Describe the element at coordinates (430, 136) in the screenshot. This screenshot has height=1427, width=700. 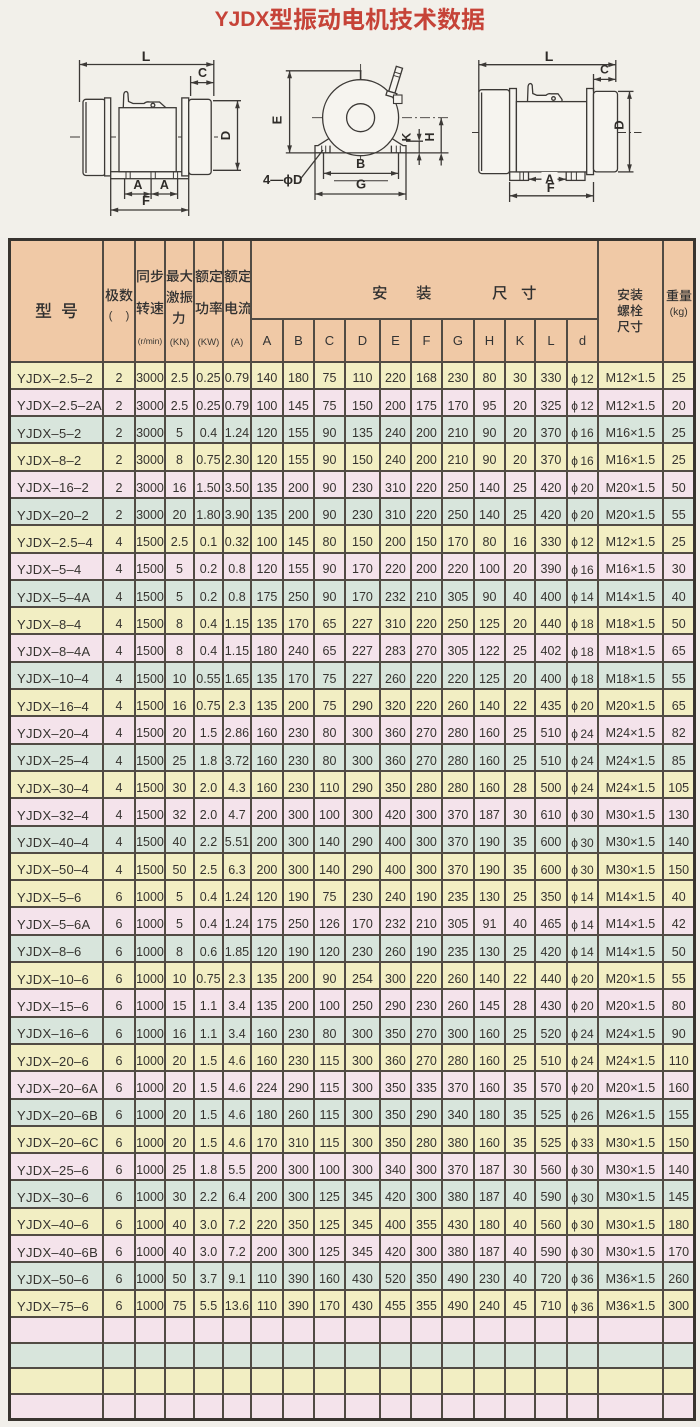
I see `svg-text: H` at that location.